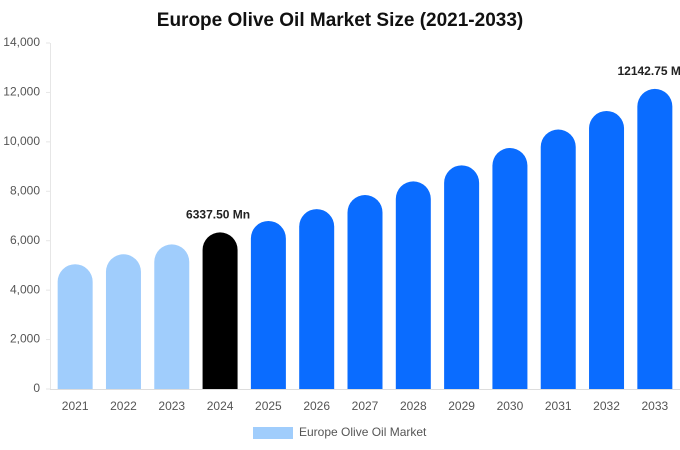 Image resolution: width=680 pixels, height=450 pixels. I want to click on x-tick-label: 2026, so click(316, 406).